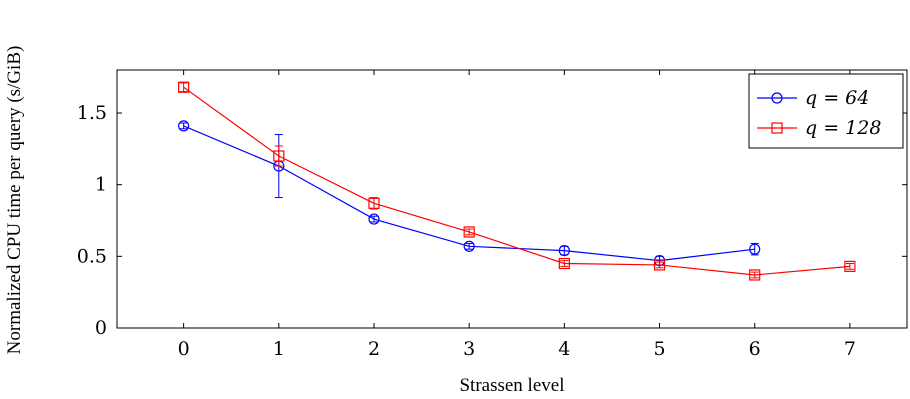 The height and width of the screenshot is (399, 910). I want to click on x-tick-label: 0, so click(184, 349).